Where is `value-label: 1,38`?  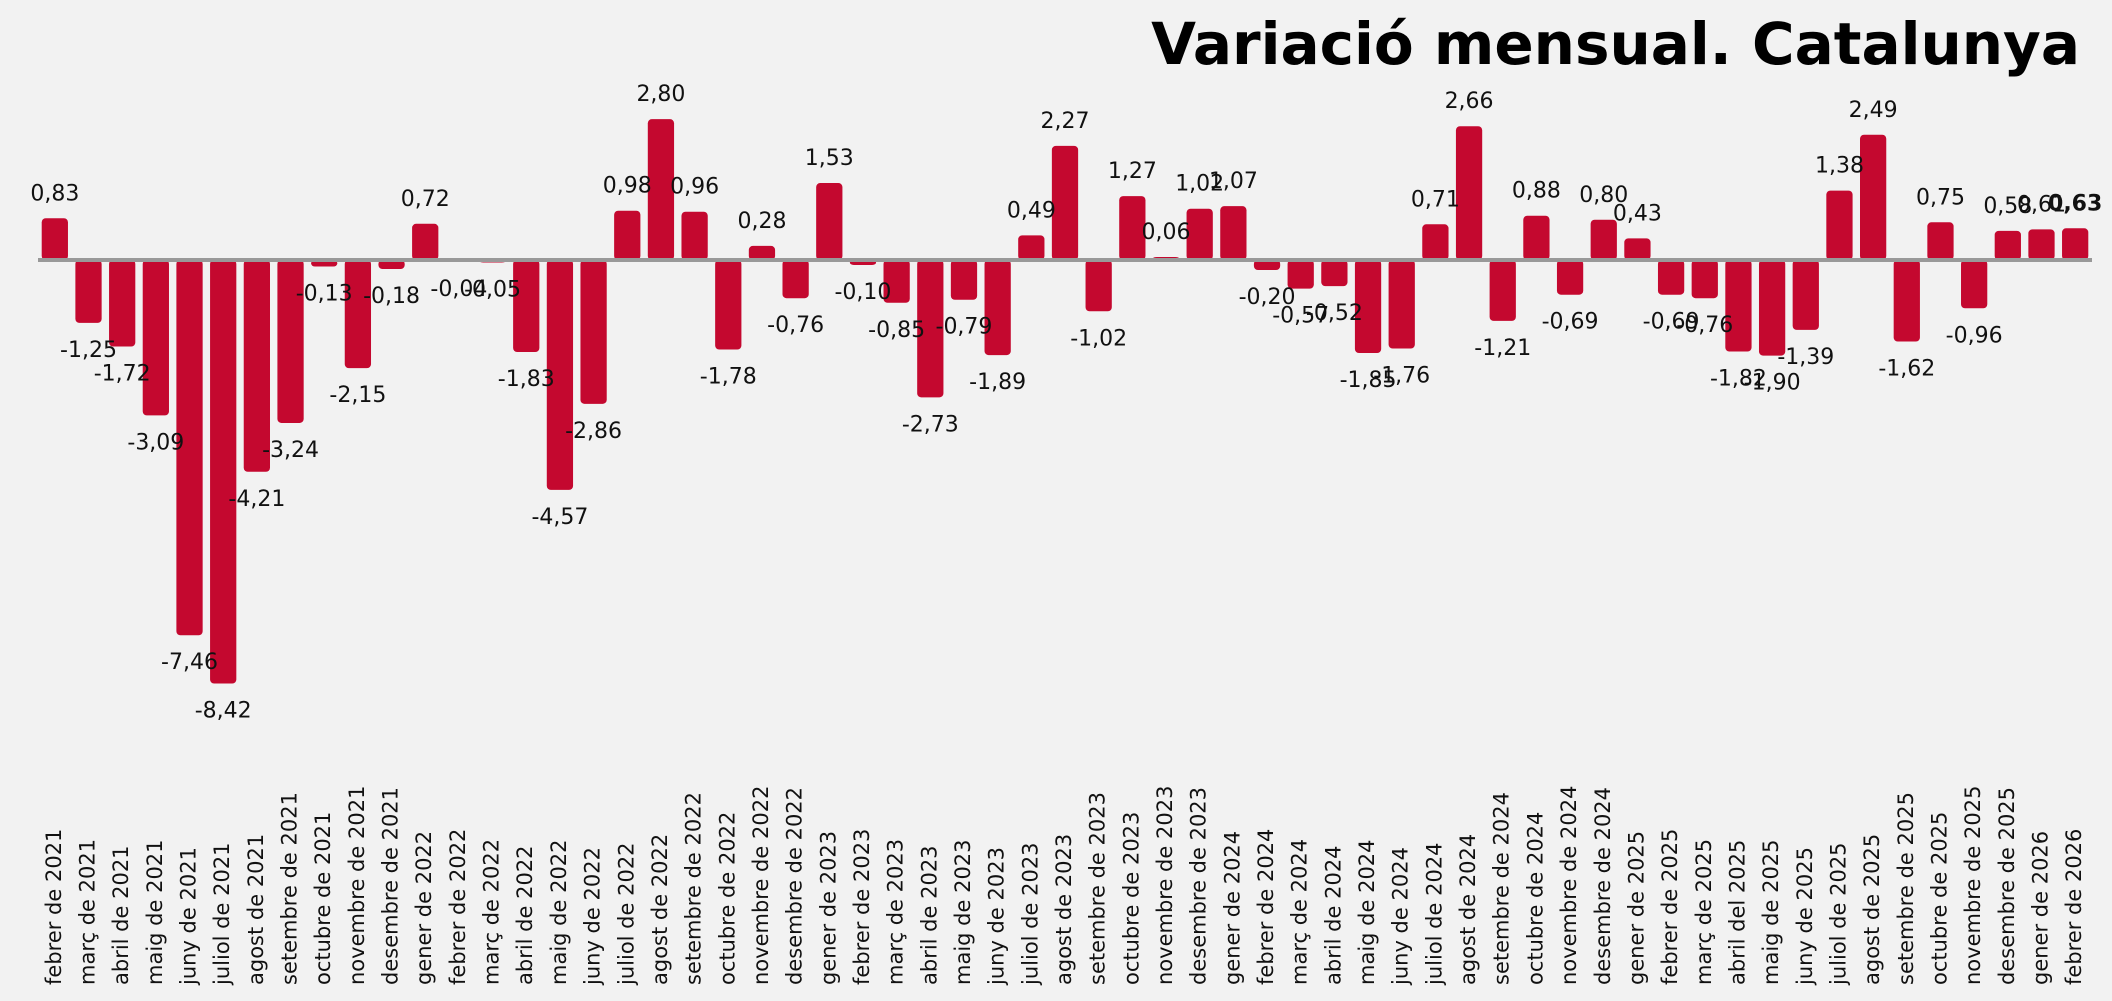
value-label: 1,38 is located at coordinates (1839, 166).